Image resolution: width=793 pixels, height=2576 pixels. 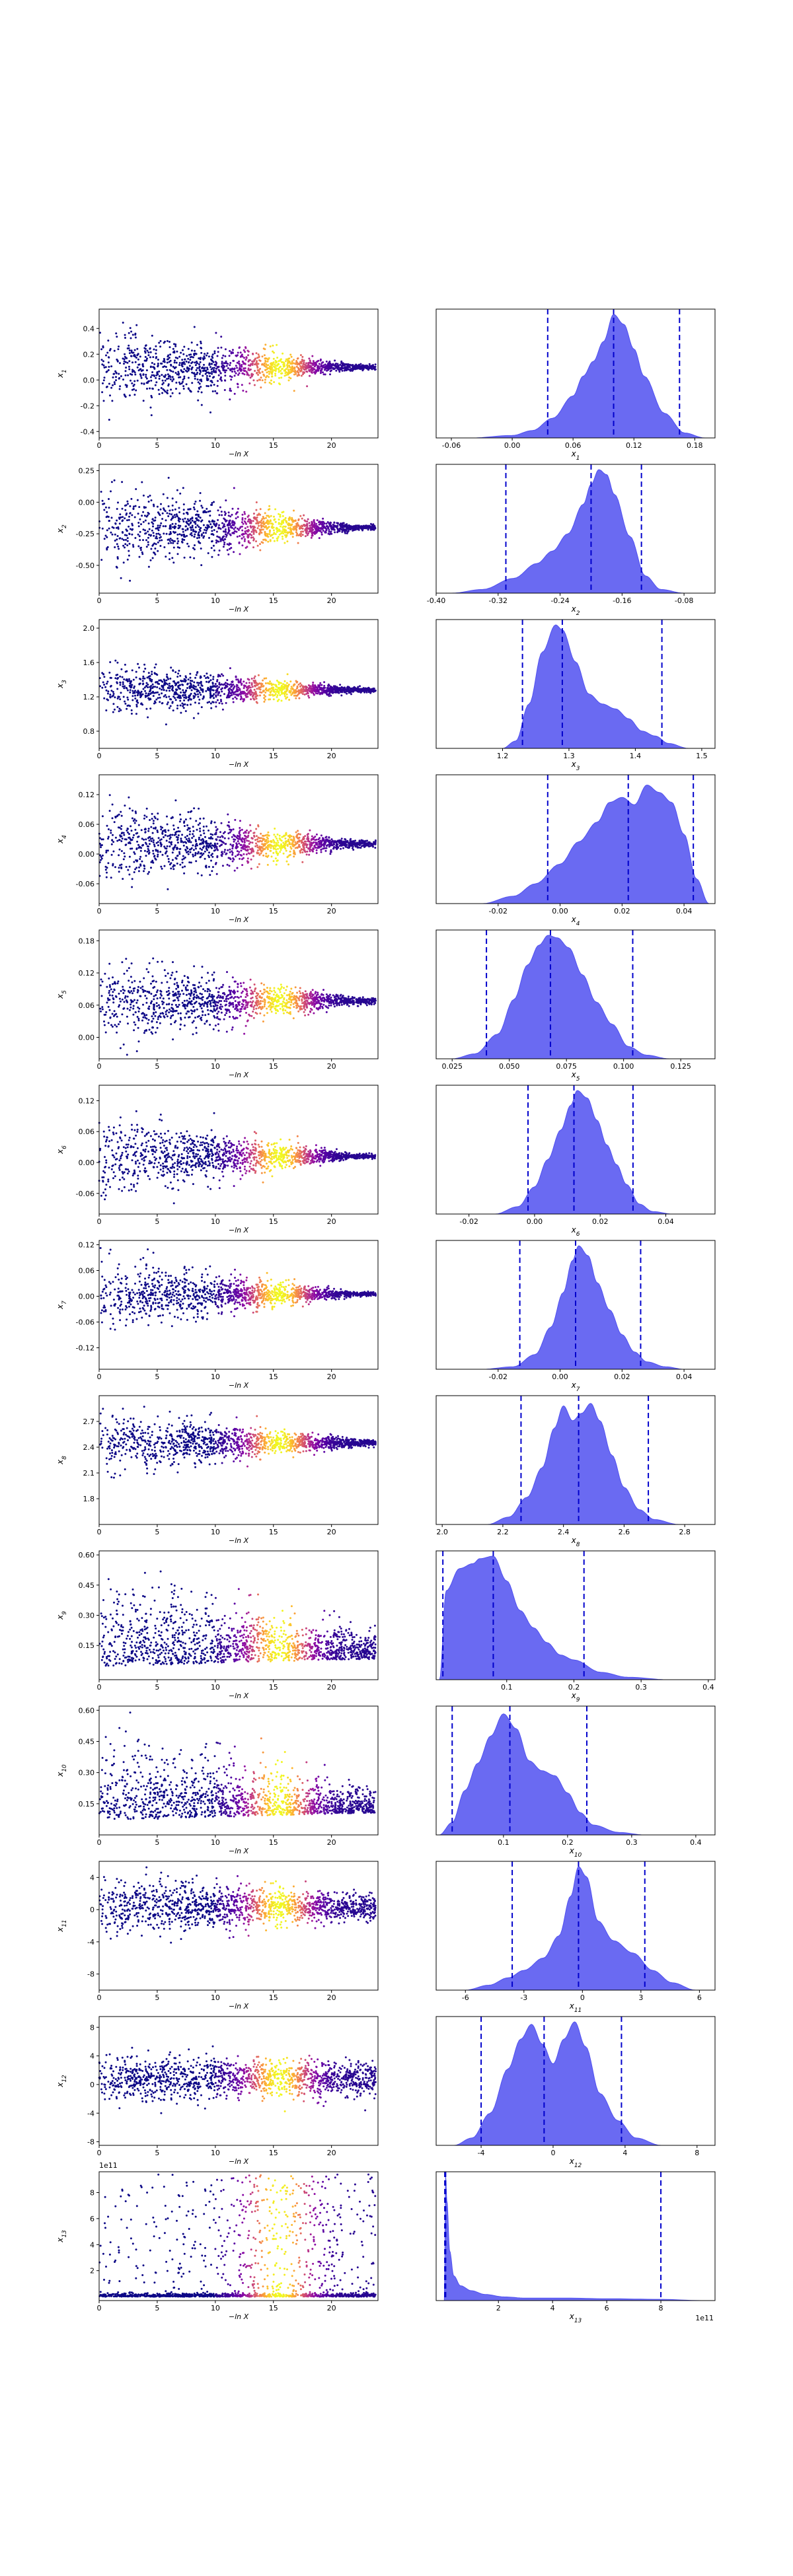 I want to click on y-tick-label: 0.8, so click(x=89, y=731).